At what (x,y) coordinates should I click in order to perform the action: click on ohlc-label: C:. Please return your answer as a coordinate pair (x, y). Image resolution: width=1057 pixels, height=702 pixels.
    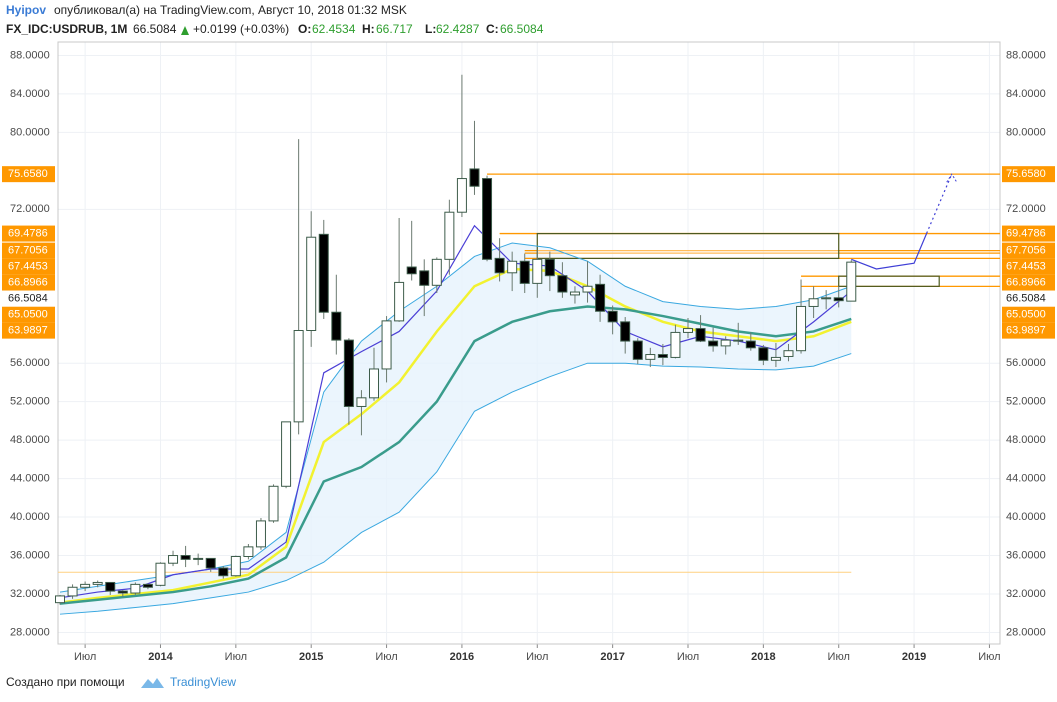
    Looking at the image, I should click on (492, 29).